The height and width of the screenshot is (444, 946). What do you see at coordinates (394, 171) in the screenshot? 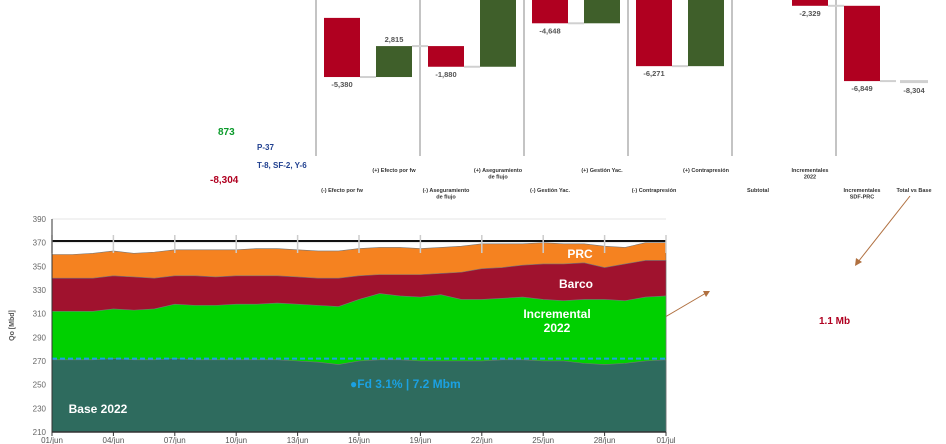
I see `waterfall-category-label: (+) Efecto por fw` at bounding box center [394, 171].